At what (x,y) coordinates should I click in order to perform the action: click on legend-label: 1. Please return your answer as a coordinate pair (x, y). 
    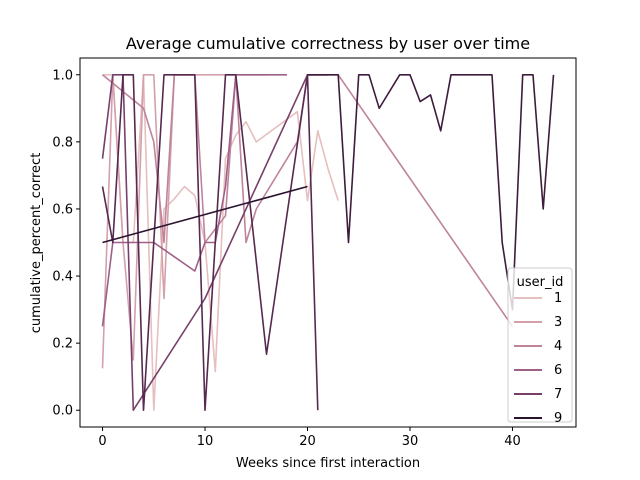
    Looking at the image, I should click on (558, 298).